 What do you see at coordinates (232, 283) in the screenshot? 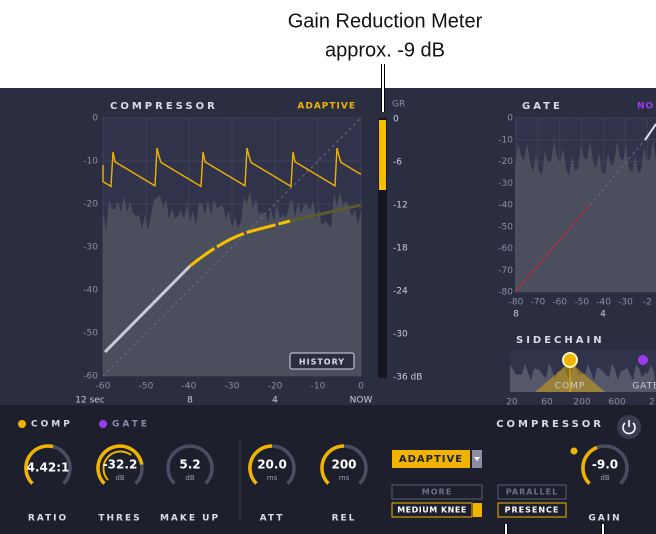
I see `waveform` at bounding box center [232, 283].